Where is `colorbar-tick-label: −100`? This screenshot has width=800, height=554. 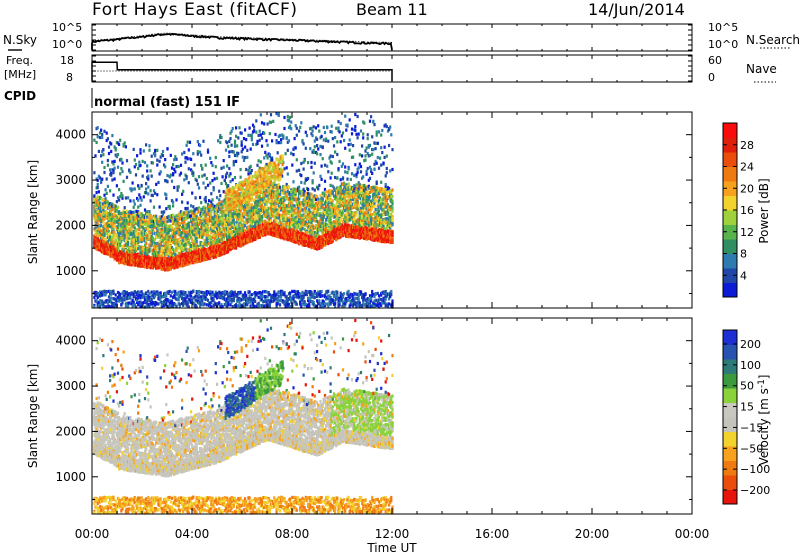
colorbar-tick-label: −100 is located at coordinates (755, 469).